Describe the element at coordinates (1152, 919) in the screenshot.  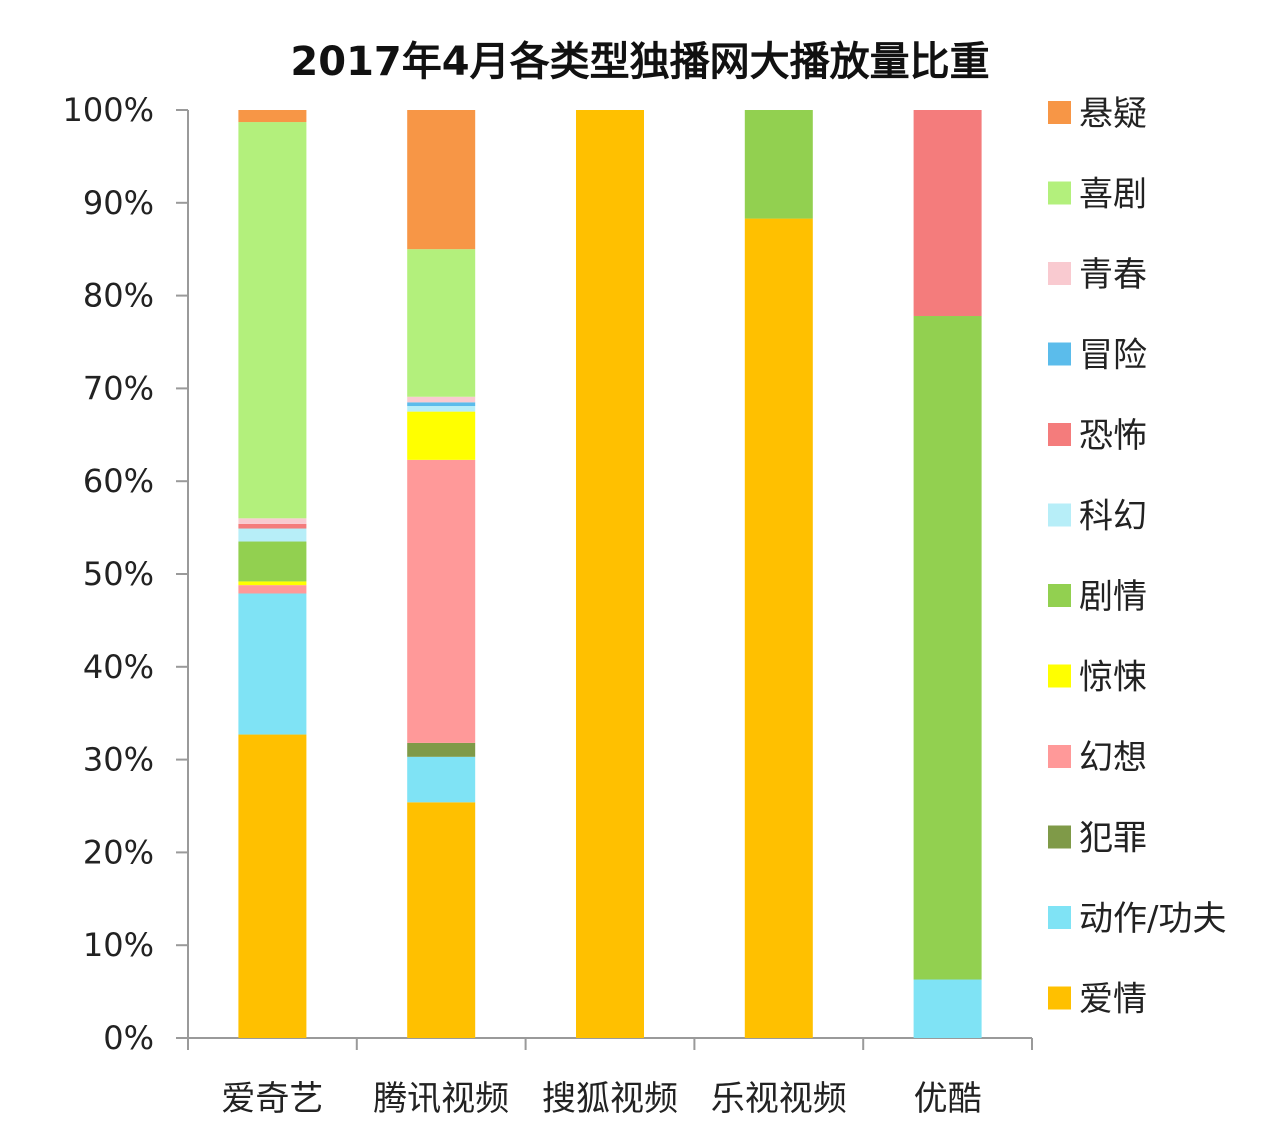
I see `legend-label: 动作/功夫` at that location.